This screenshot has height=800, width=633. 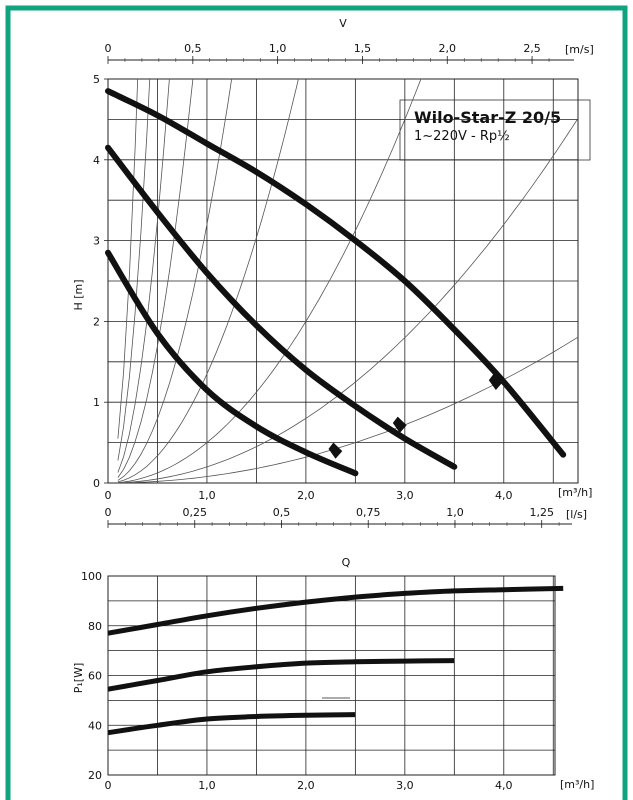 What do you see at coordinates (541, 512) in the screenshot?
I see `ls-tick-label: 1,25` at bounding box center [541, 512].